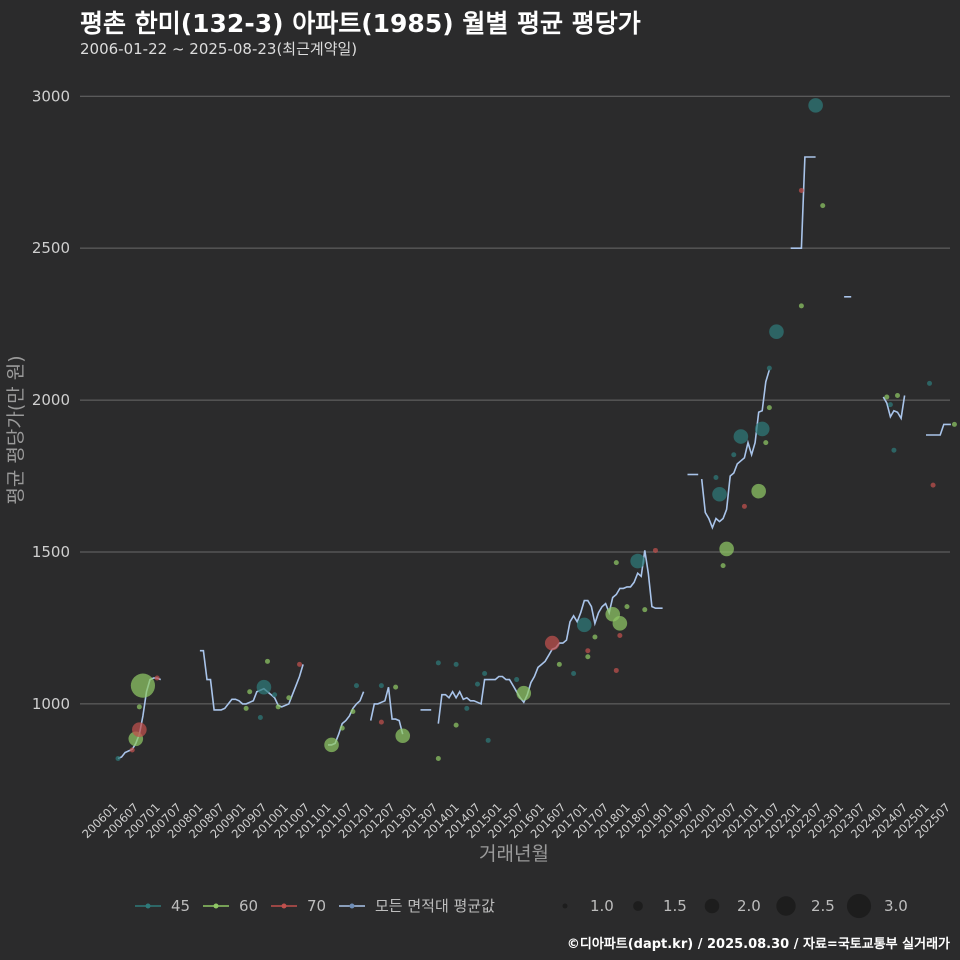 The width and height of the screenshot is (960, 960). Describe the element at coordinates (896, 906) in the screenshot. I see `legend-size-label: 3.0` at that location.